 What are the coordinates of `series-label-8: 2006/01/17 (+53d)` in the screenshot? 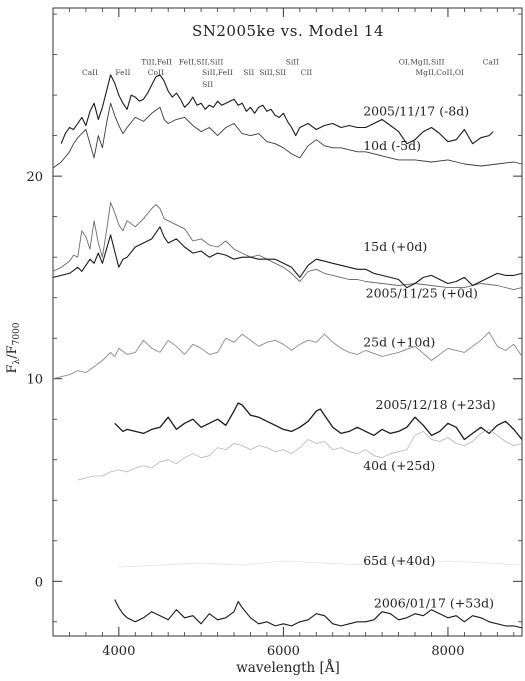 It's located at (434, 603).